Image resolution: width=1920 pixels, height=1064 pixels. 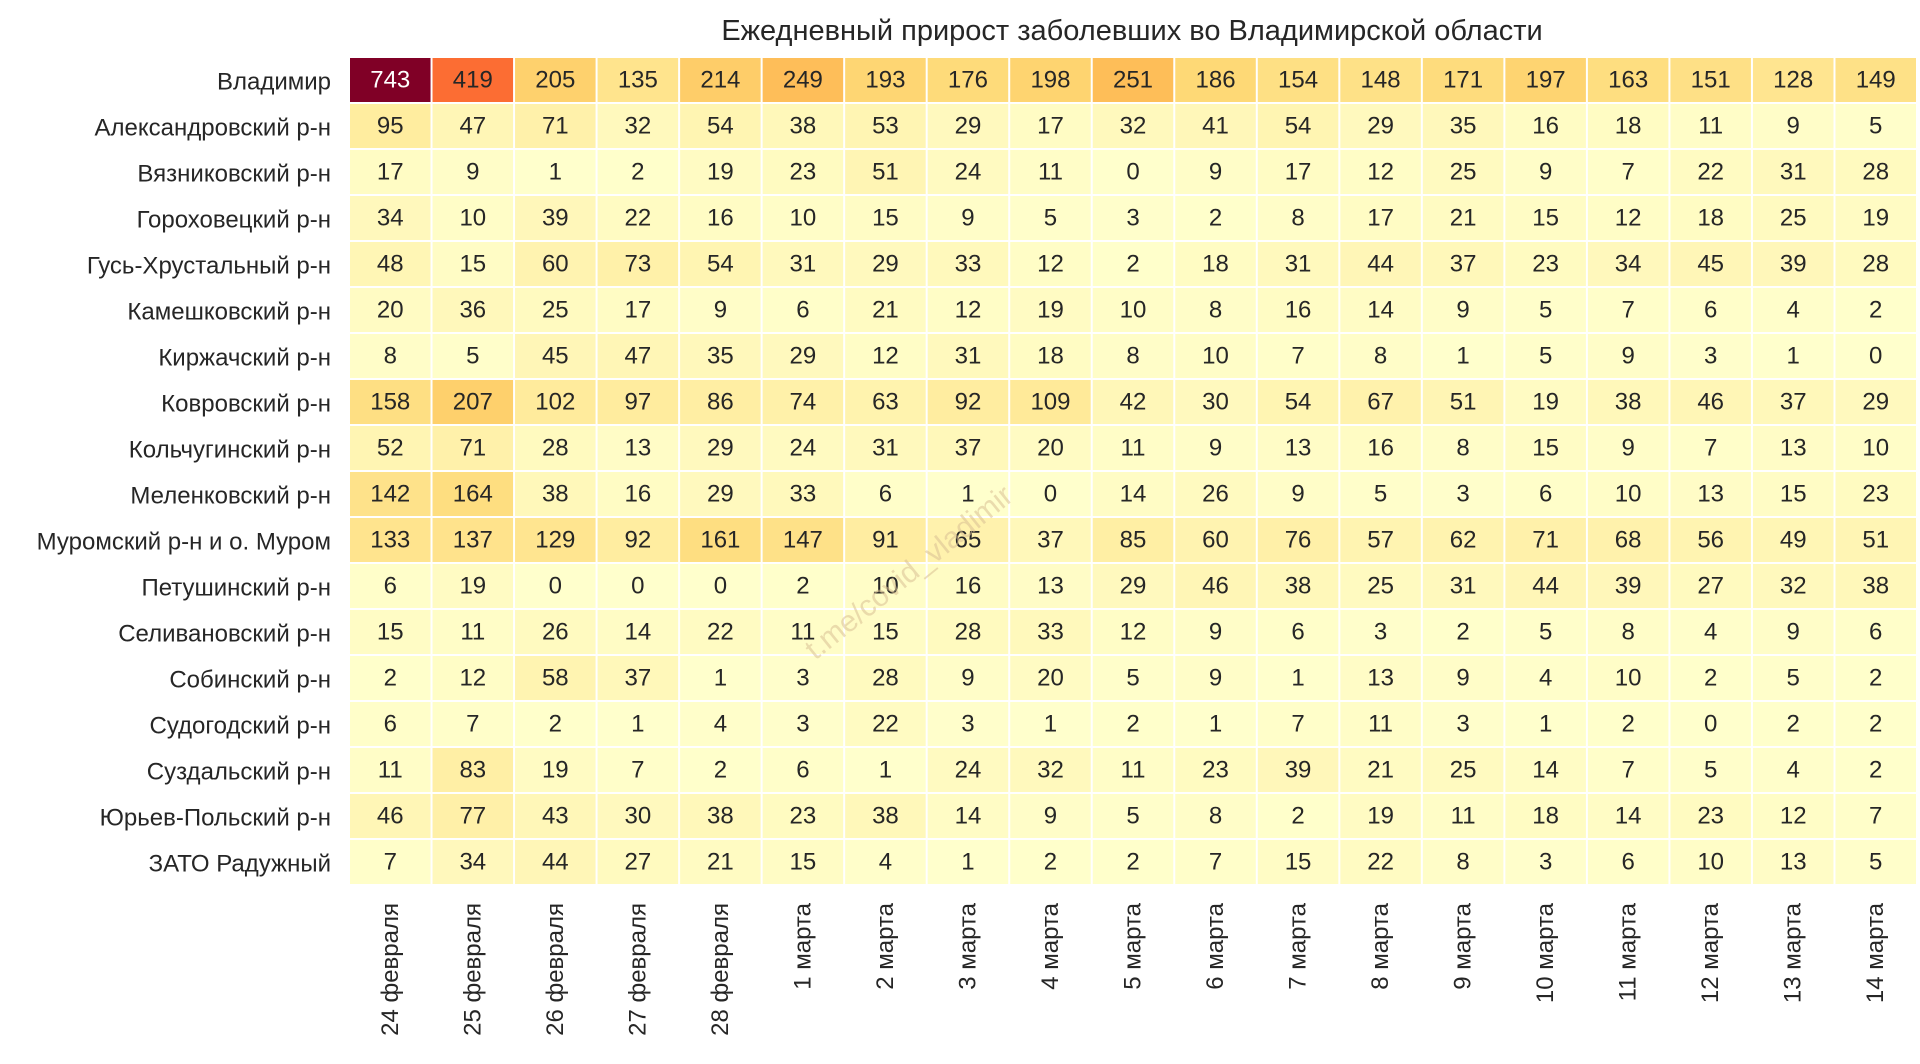 I want to click on heatmap-value-label: 17, so click(x=1050, y=126).